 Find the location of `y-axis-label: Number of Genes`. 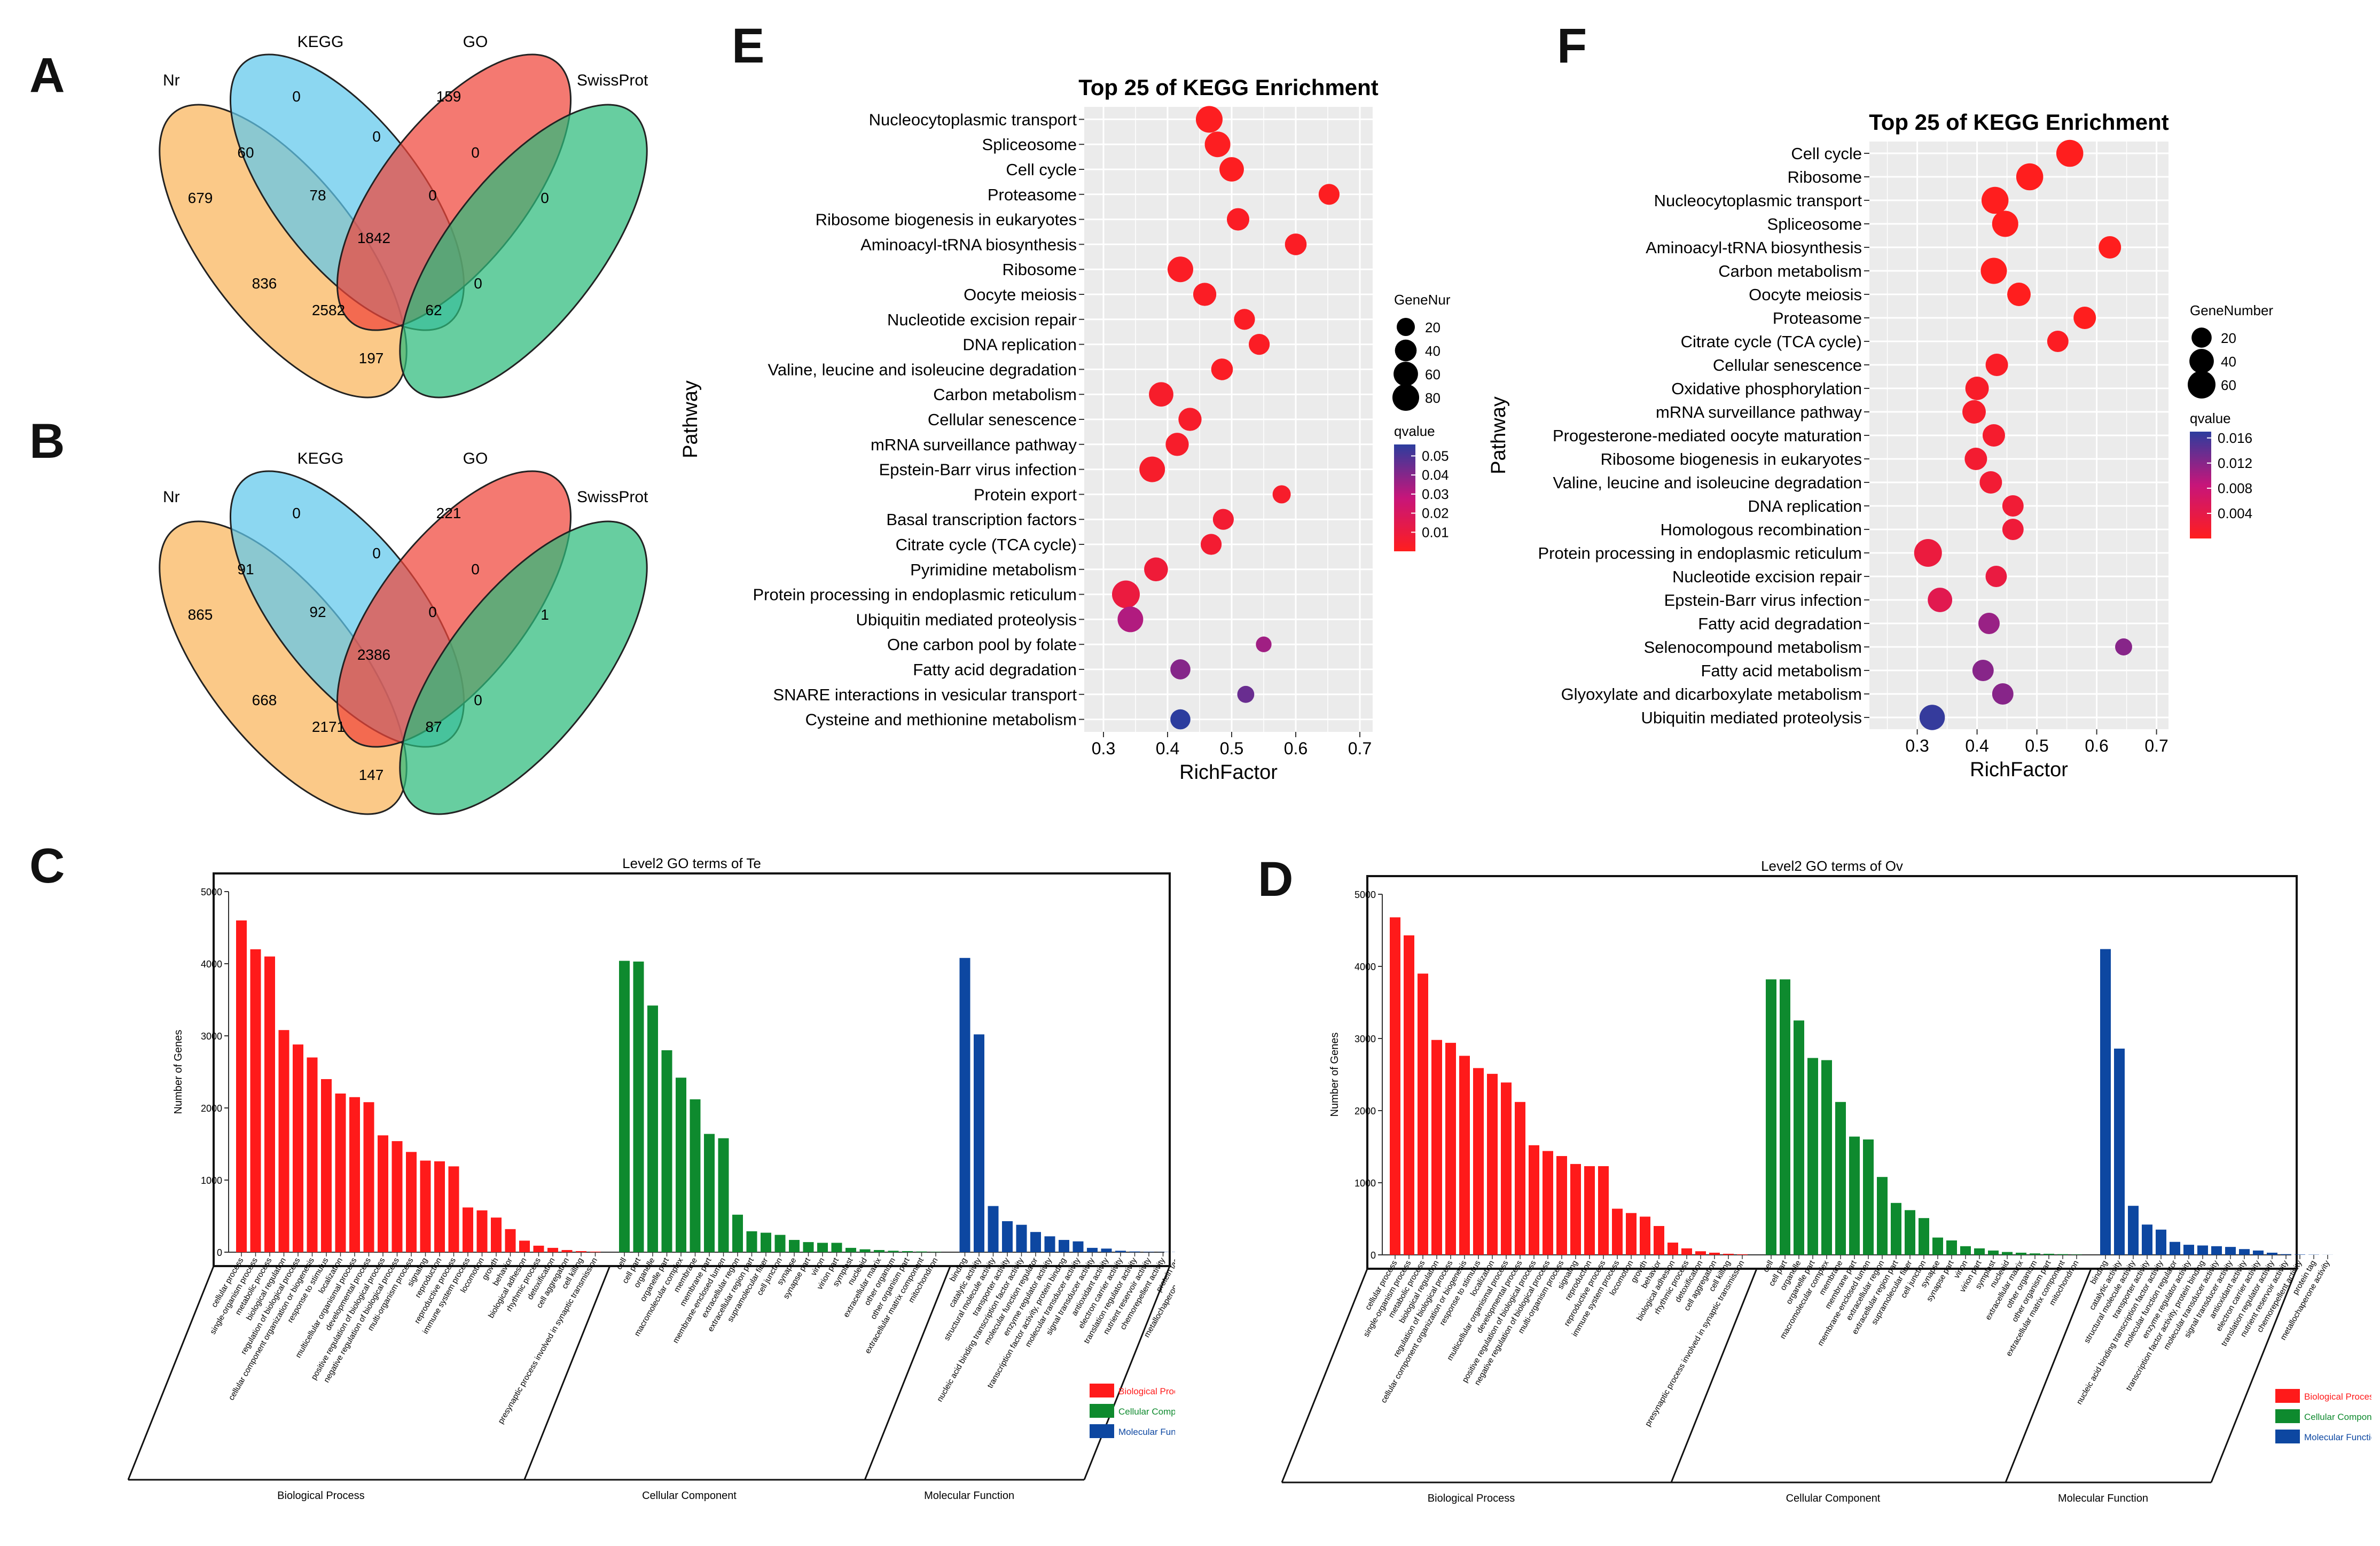

y-axis-label: Number of Genes is located at coordinates (1335, 1075).